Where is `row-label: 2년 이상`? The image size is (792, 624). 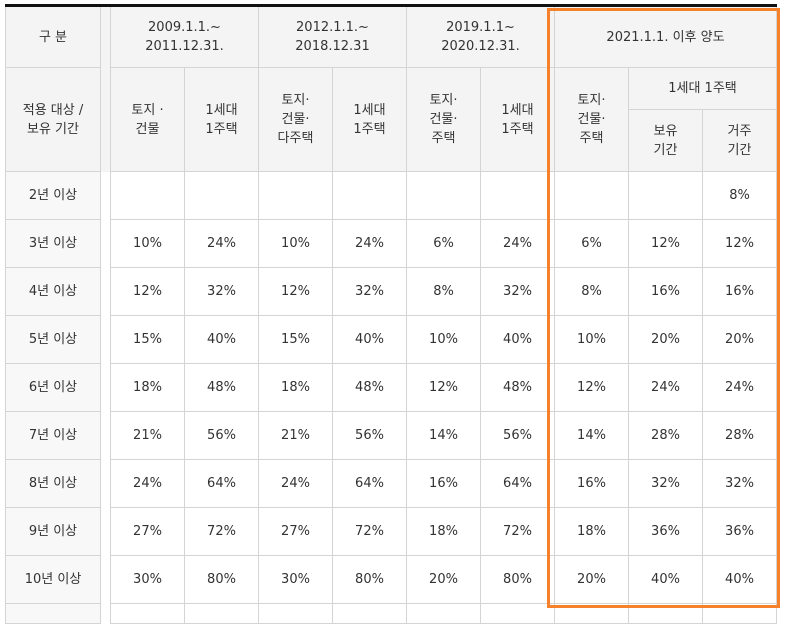
row-label: 2년 이상 is located at coordinates (53, 195).